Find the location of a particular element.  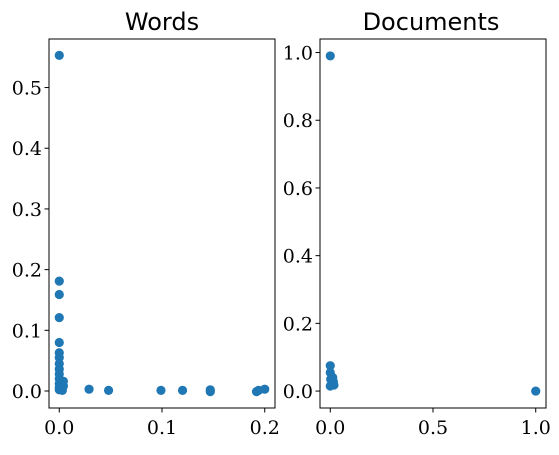

y-tick-label: 0.8 is located at coordinates (298, 121).